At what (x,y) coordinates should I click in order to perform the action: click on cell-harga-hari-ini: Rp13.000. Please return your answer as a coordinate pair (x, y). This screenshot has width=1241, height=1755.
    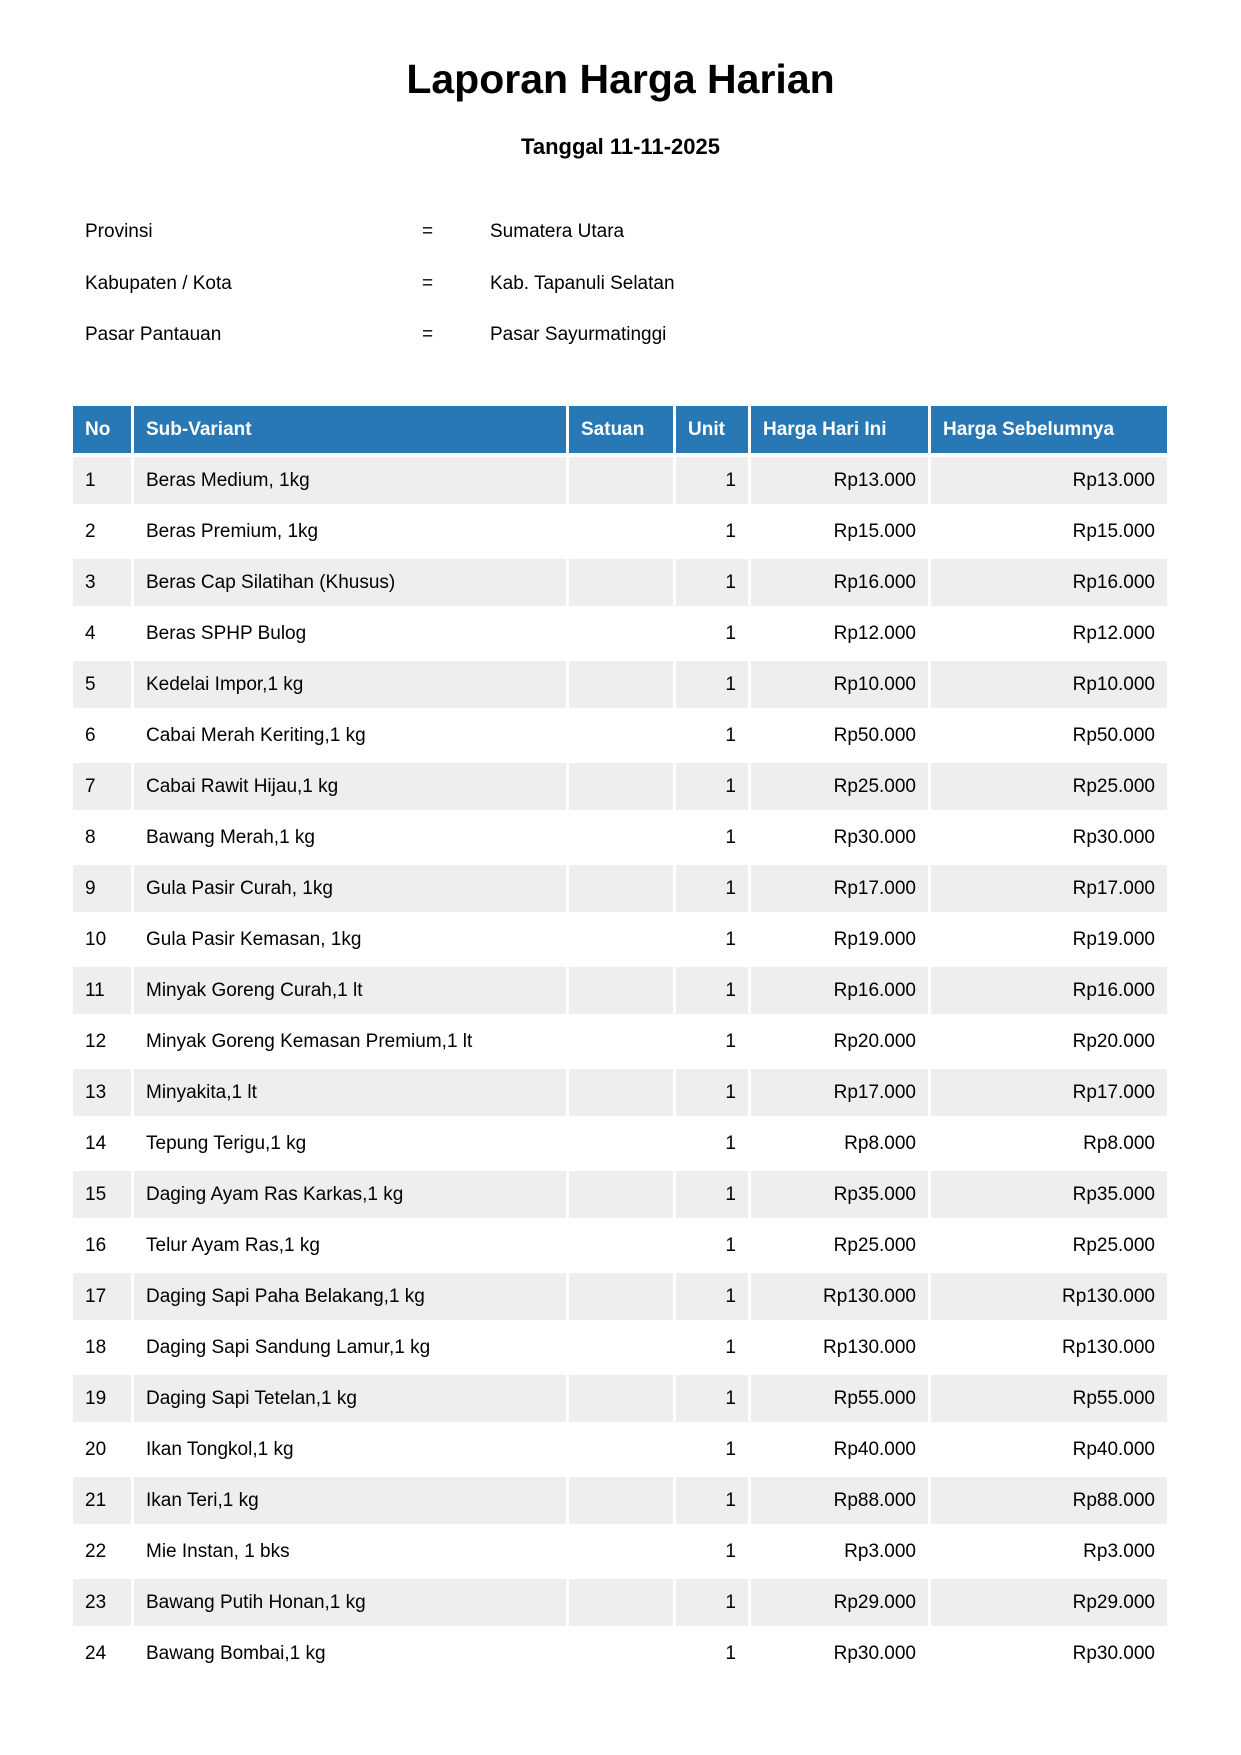
    Looking at the image, I should click on (839, 480).